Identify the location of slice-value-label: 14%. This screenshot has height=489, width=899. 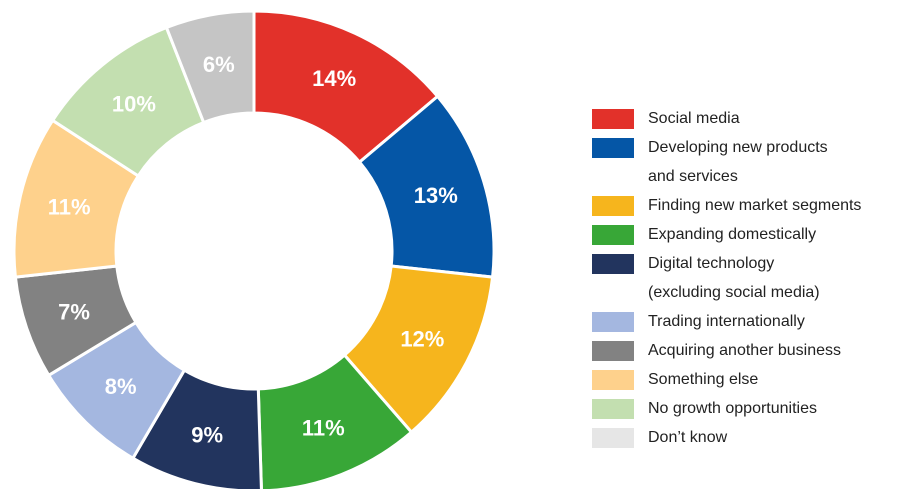
(334, 78).